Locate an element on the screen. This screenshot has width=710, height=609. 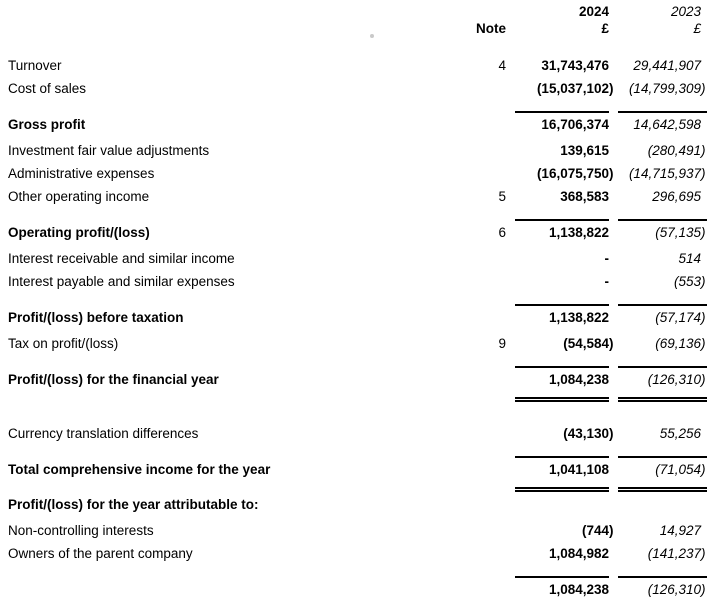
amount-2024: 1,084,982 is located at coordinates (578, 553).